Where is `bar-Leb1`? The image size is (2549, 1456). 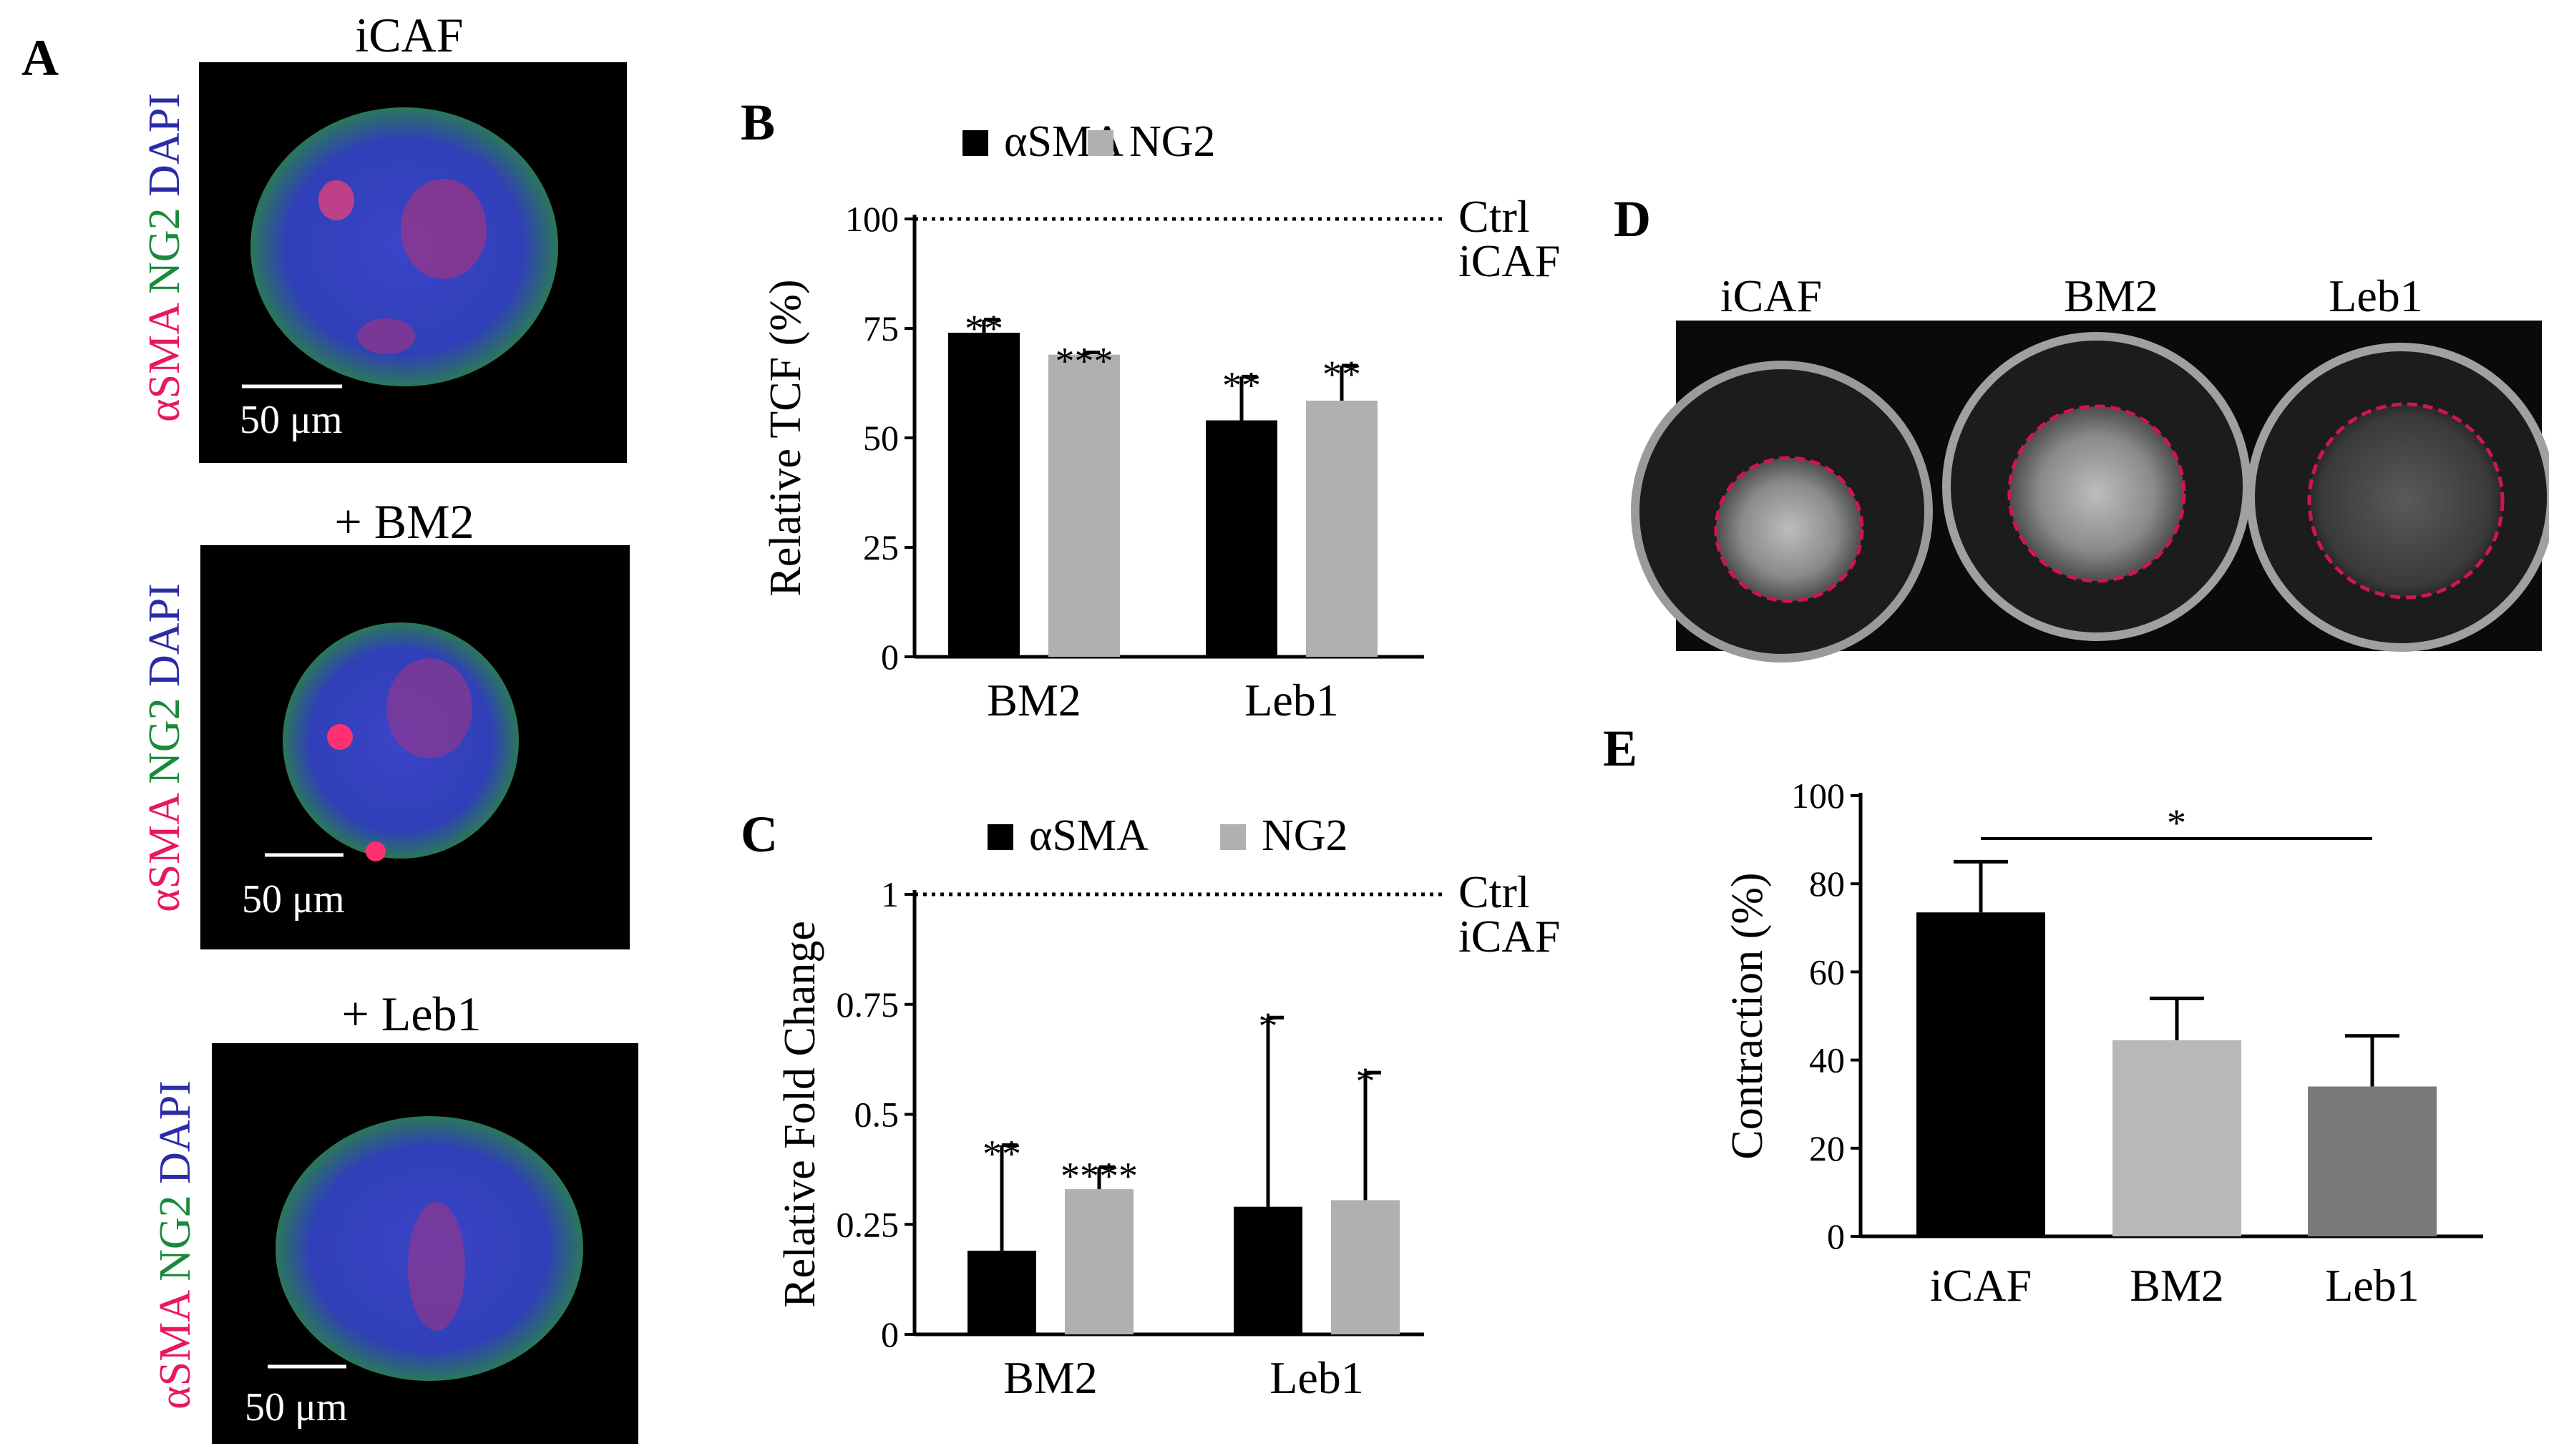 bar-Leb1 is located at coordinates (2372, 1161).